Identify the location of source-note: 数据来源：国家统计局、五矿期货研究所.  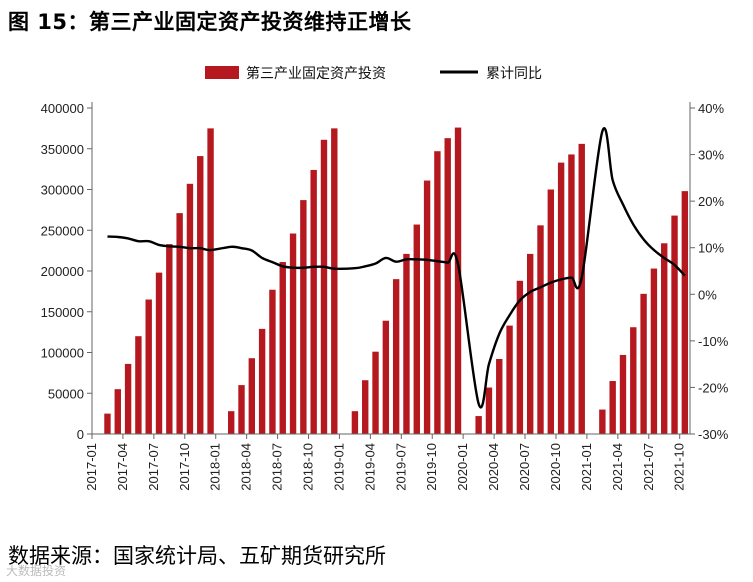
(197, 556).